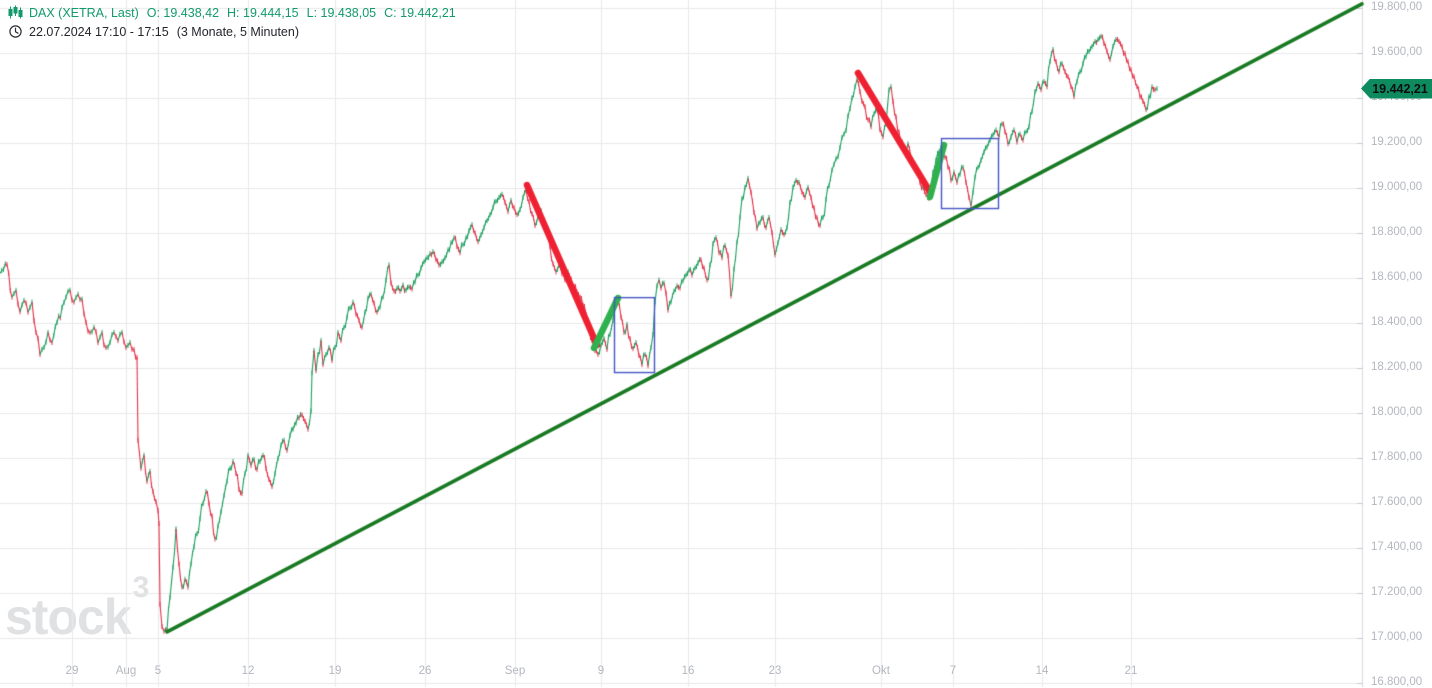 The height and width of the screenshot is (688, 1432). Describe the element at coordinates (425, 671) in the screenshot. I see `x-axis-label: 26` at that location.